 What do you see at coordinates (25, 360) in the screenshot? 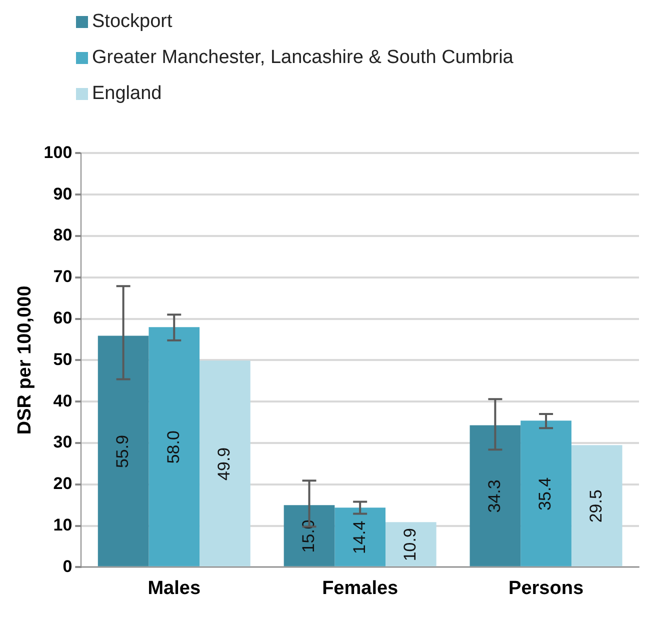
I see `y-axis-title: DSR per 100,000` at bounding box center [25, 360].